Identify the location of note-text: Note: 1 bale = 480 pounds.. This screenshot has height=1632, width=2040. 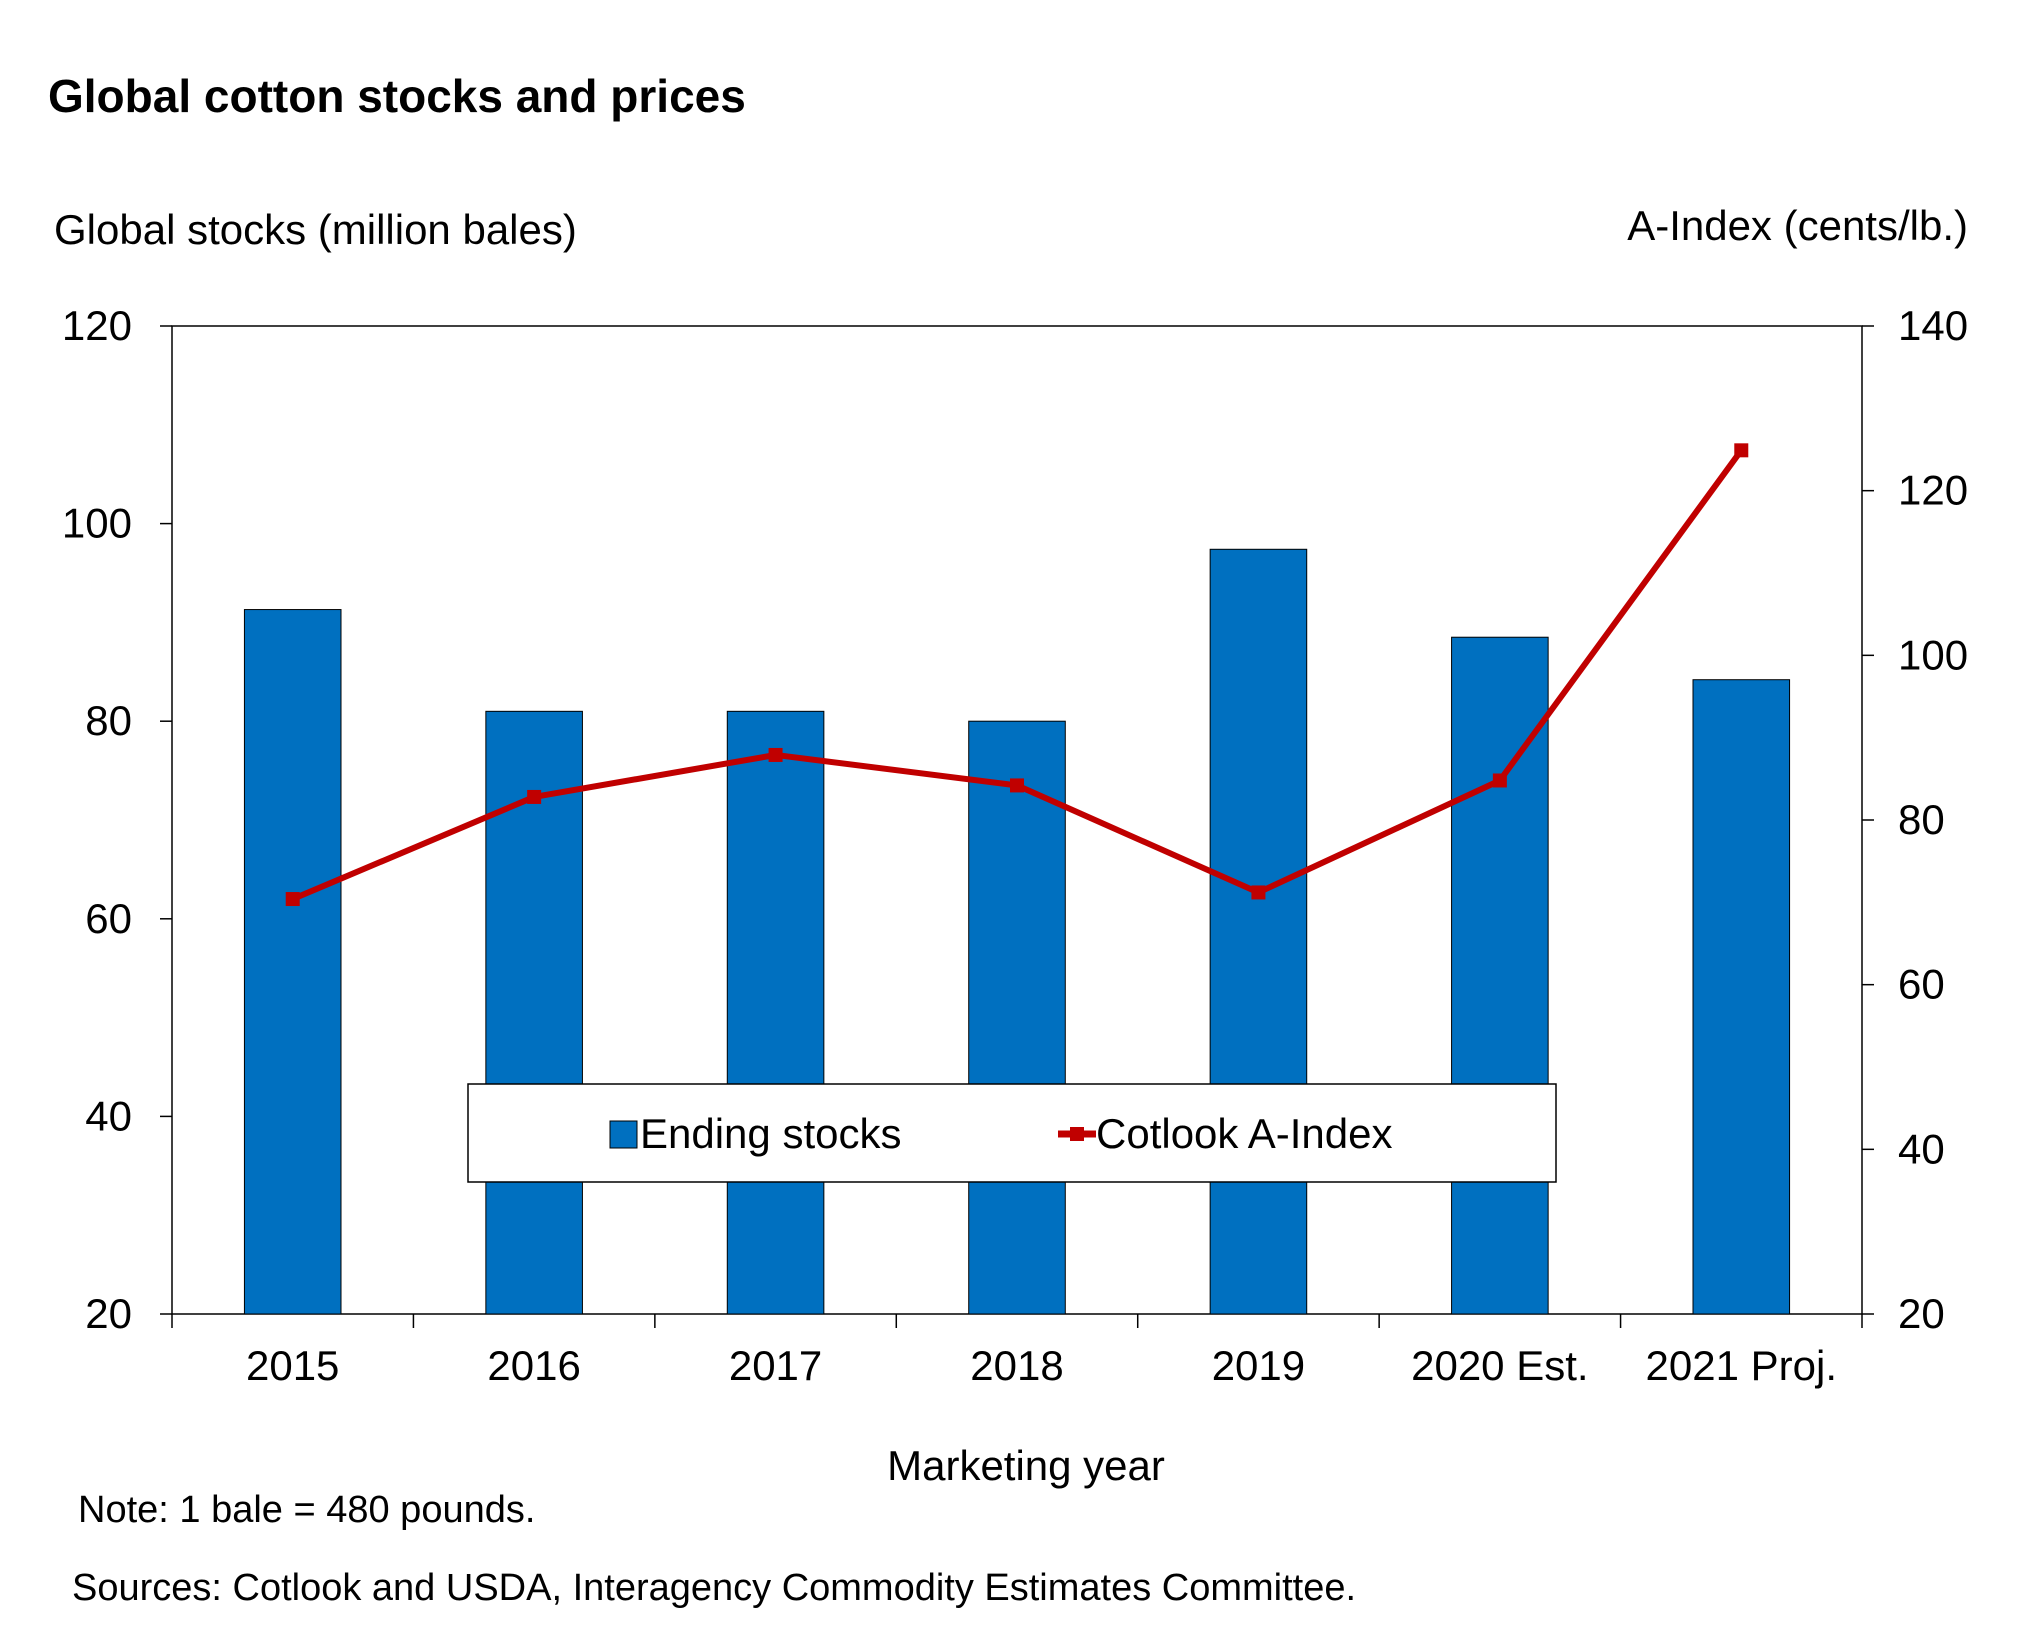
(306, 1510).